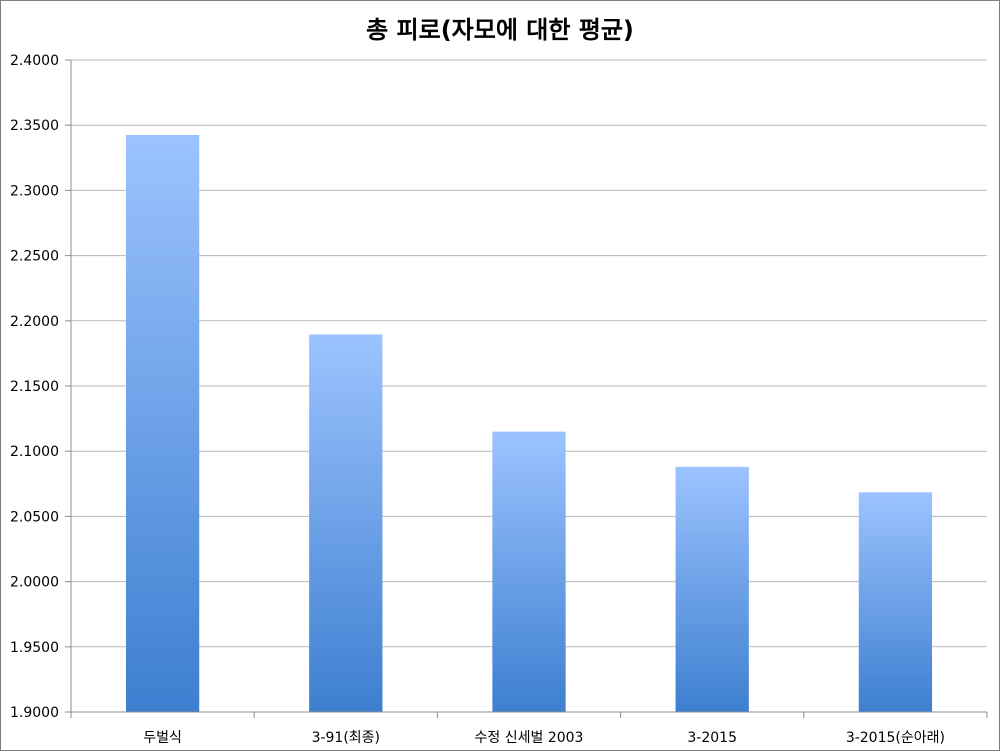  I want to click on y-tick-label: 2.0000, so click(34, 583).